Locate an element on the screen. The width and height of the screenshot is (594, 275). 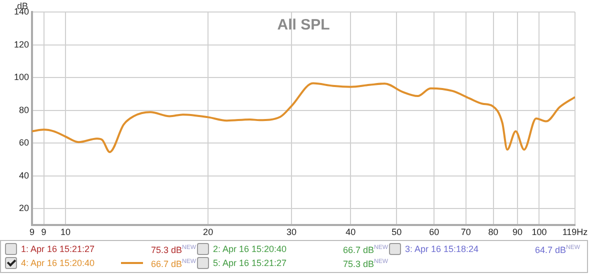
text: 2: Apr 16 15:20:40 is located at coordinates (250, 249).